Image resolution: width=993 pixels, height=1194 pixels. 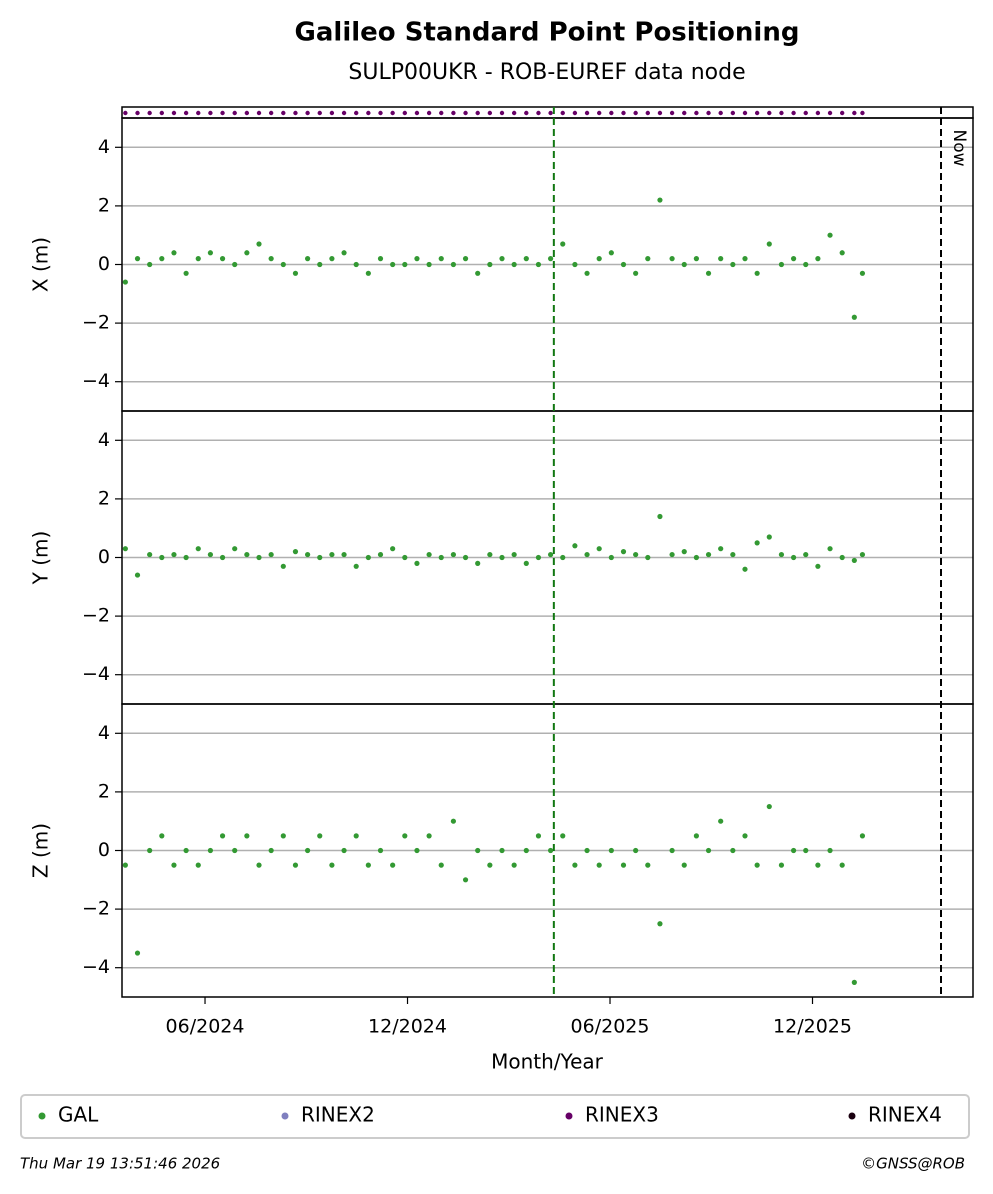 I want to click on legend-box, so click(x=495, y=1116).